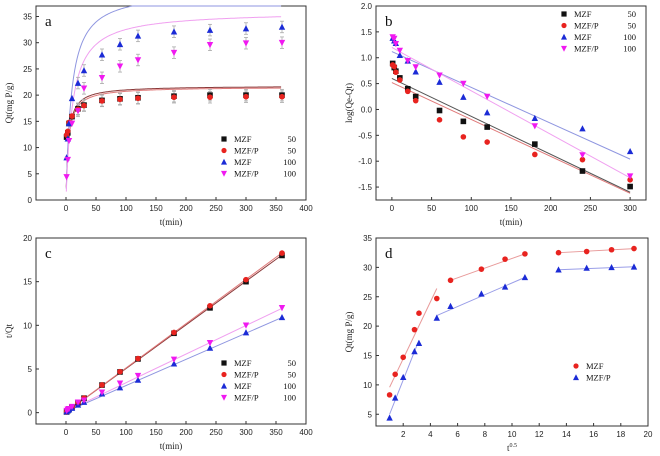  I want to click on x-tick-label: 50, so click(96, 432).